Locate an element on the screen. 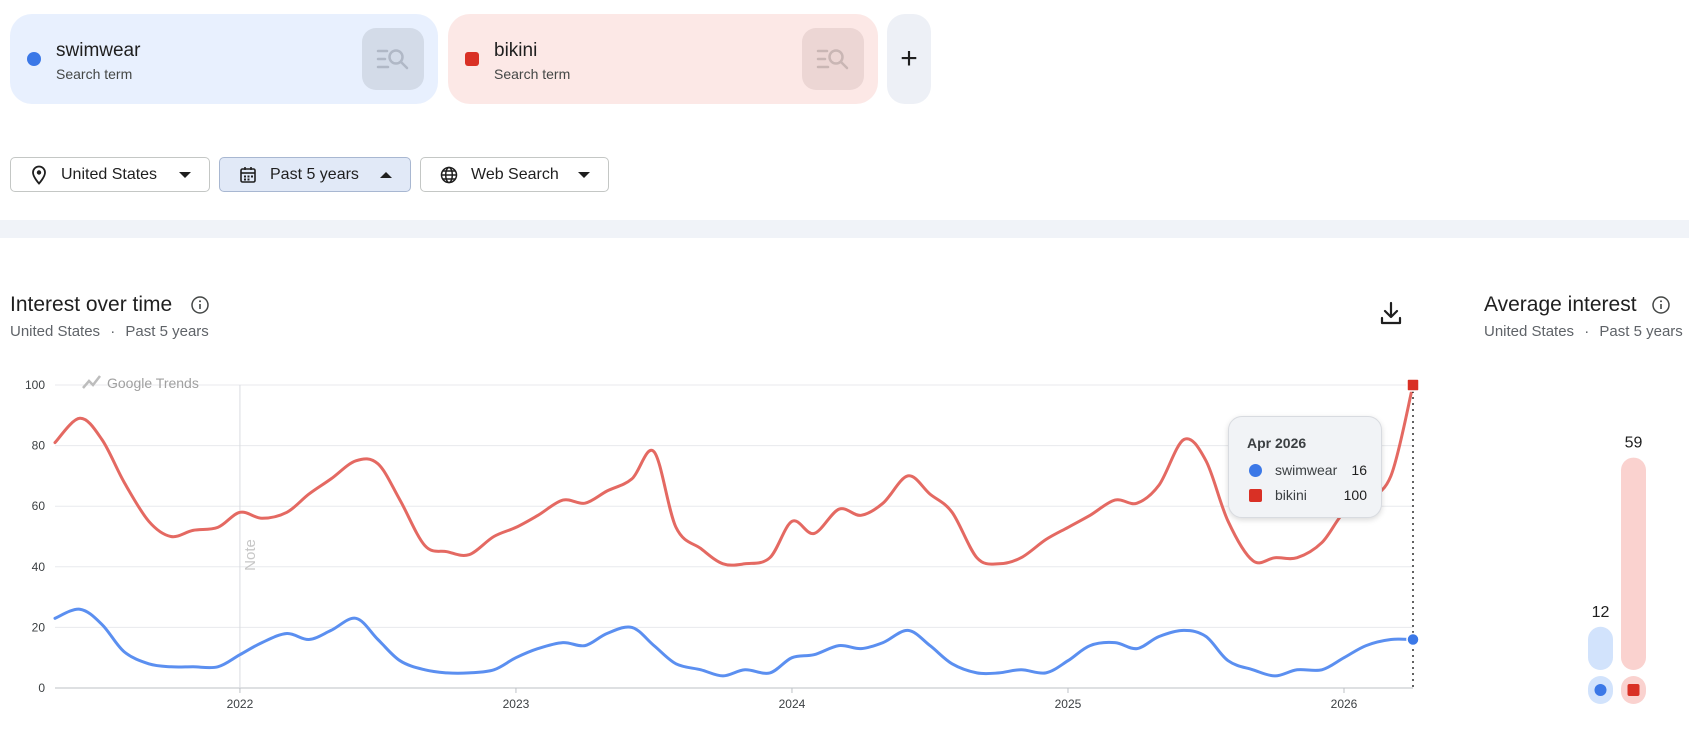 This screenshot has height=737, width=1689. chevron-up-icon is located at coordinates (386, 174).